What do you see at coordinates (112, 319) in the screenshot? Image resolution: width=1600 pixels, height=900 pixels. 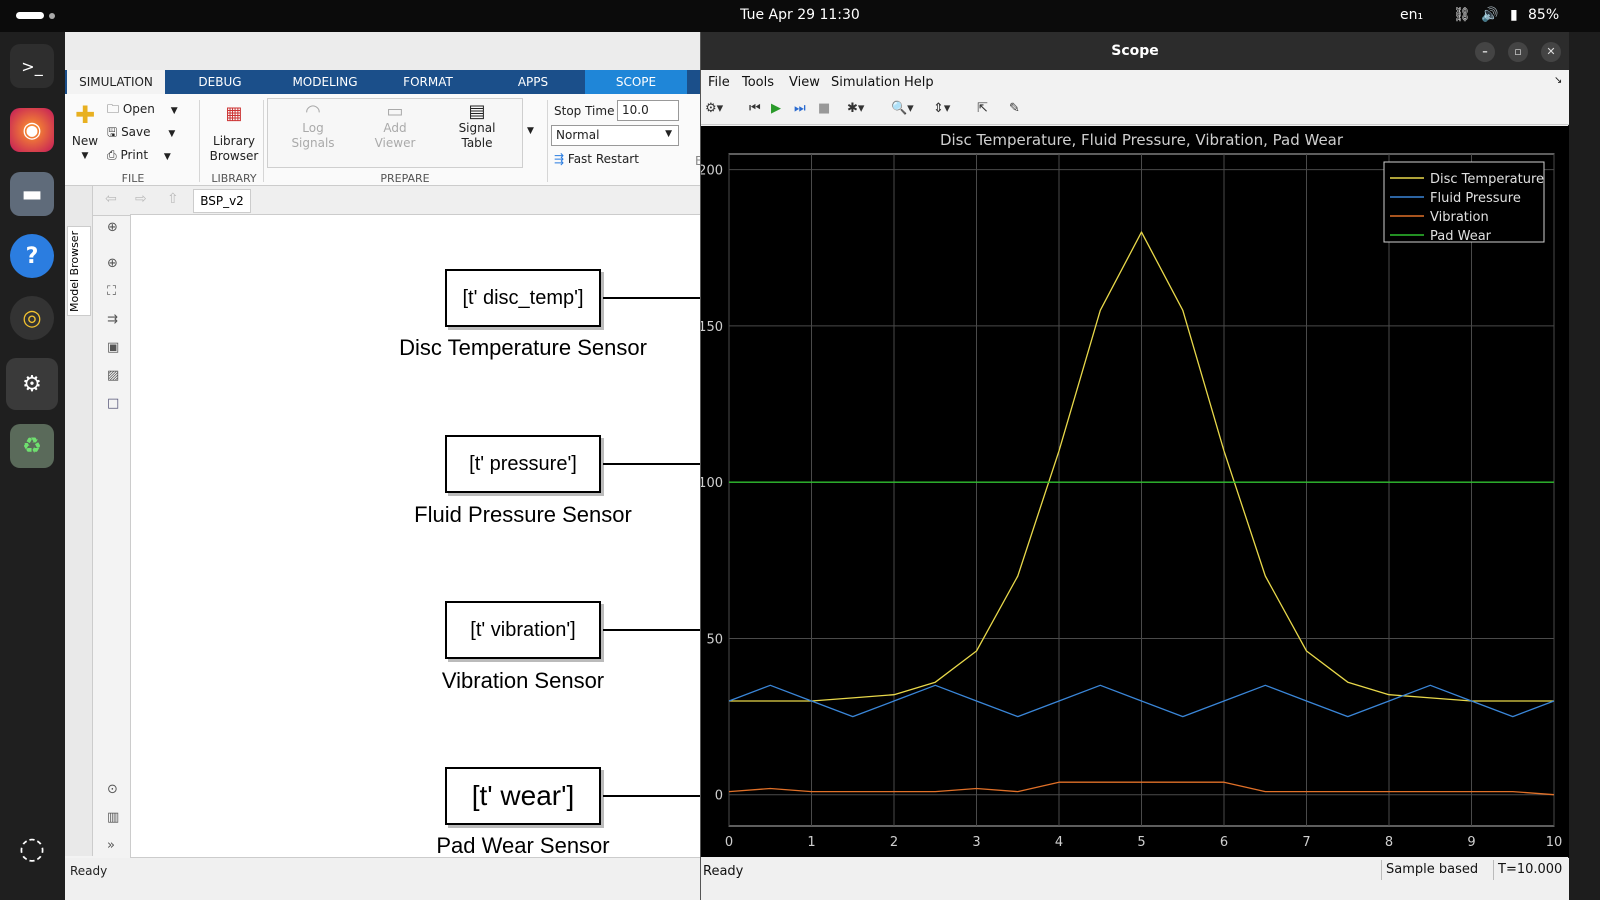 I see `arrows-icon: ⇉` at bounding box center [112, 319].